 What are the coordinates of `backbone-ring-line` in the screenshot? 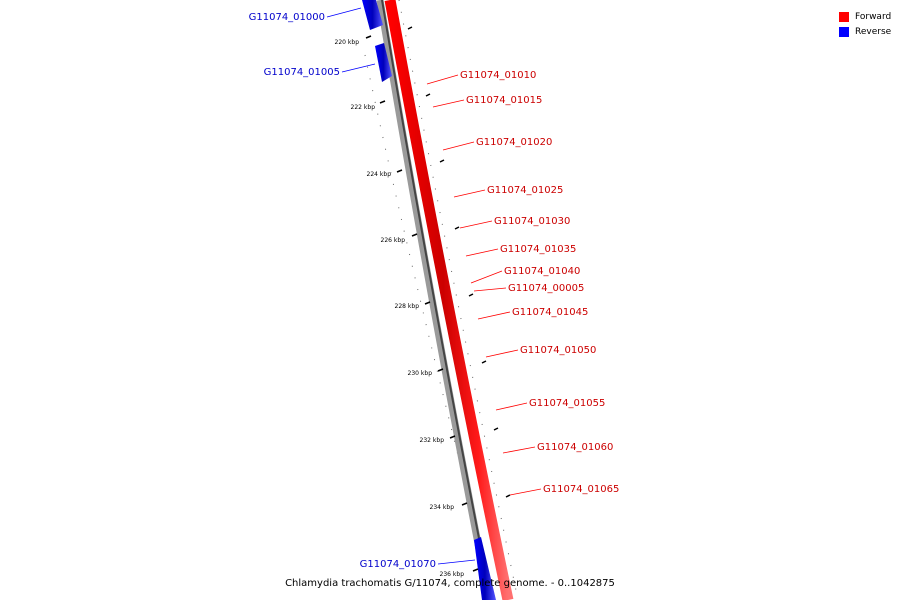 It's located at (436, 300).